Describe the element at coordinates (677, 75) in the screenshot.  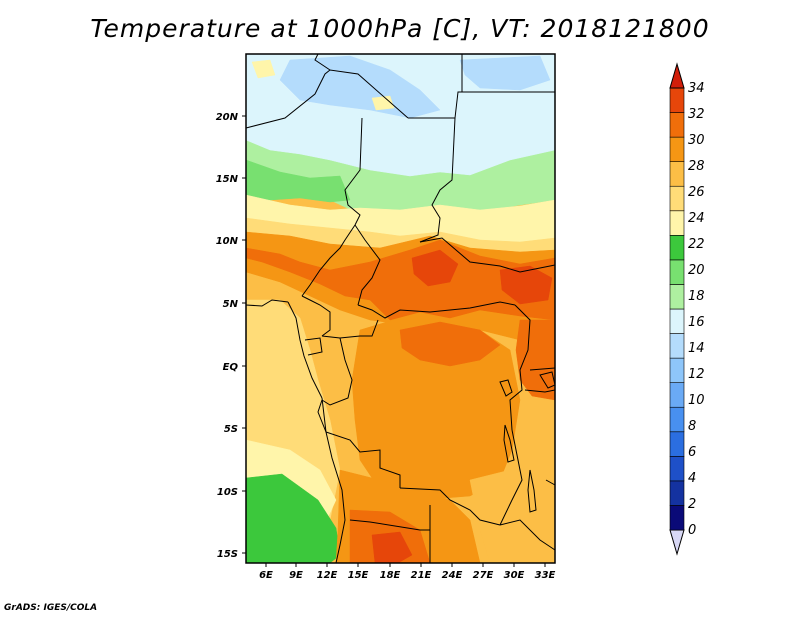
I see `colorbar-over-arrow` at that location.